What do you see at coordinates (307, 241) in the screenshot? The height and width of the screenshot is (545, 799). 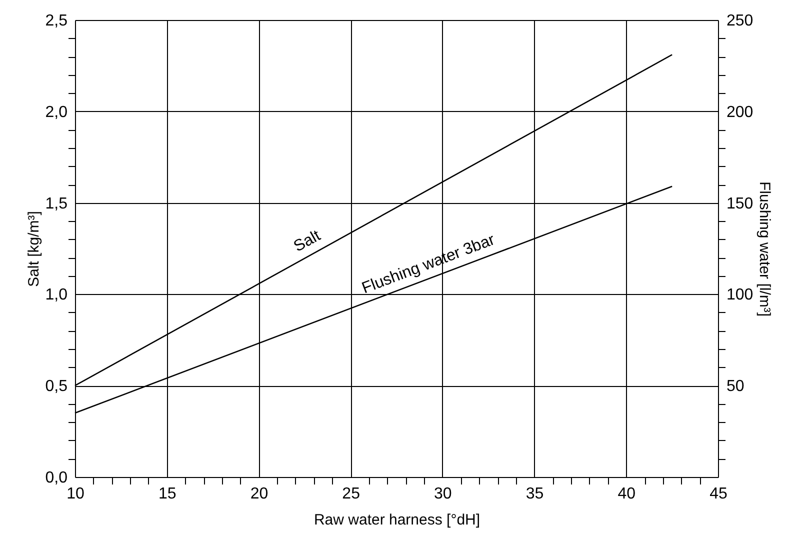 I see `text: Salt` at bounding box center [307, 241].